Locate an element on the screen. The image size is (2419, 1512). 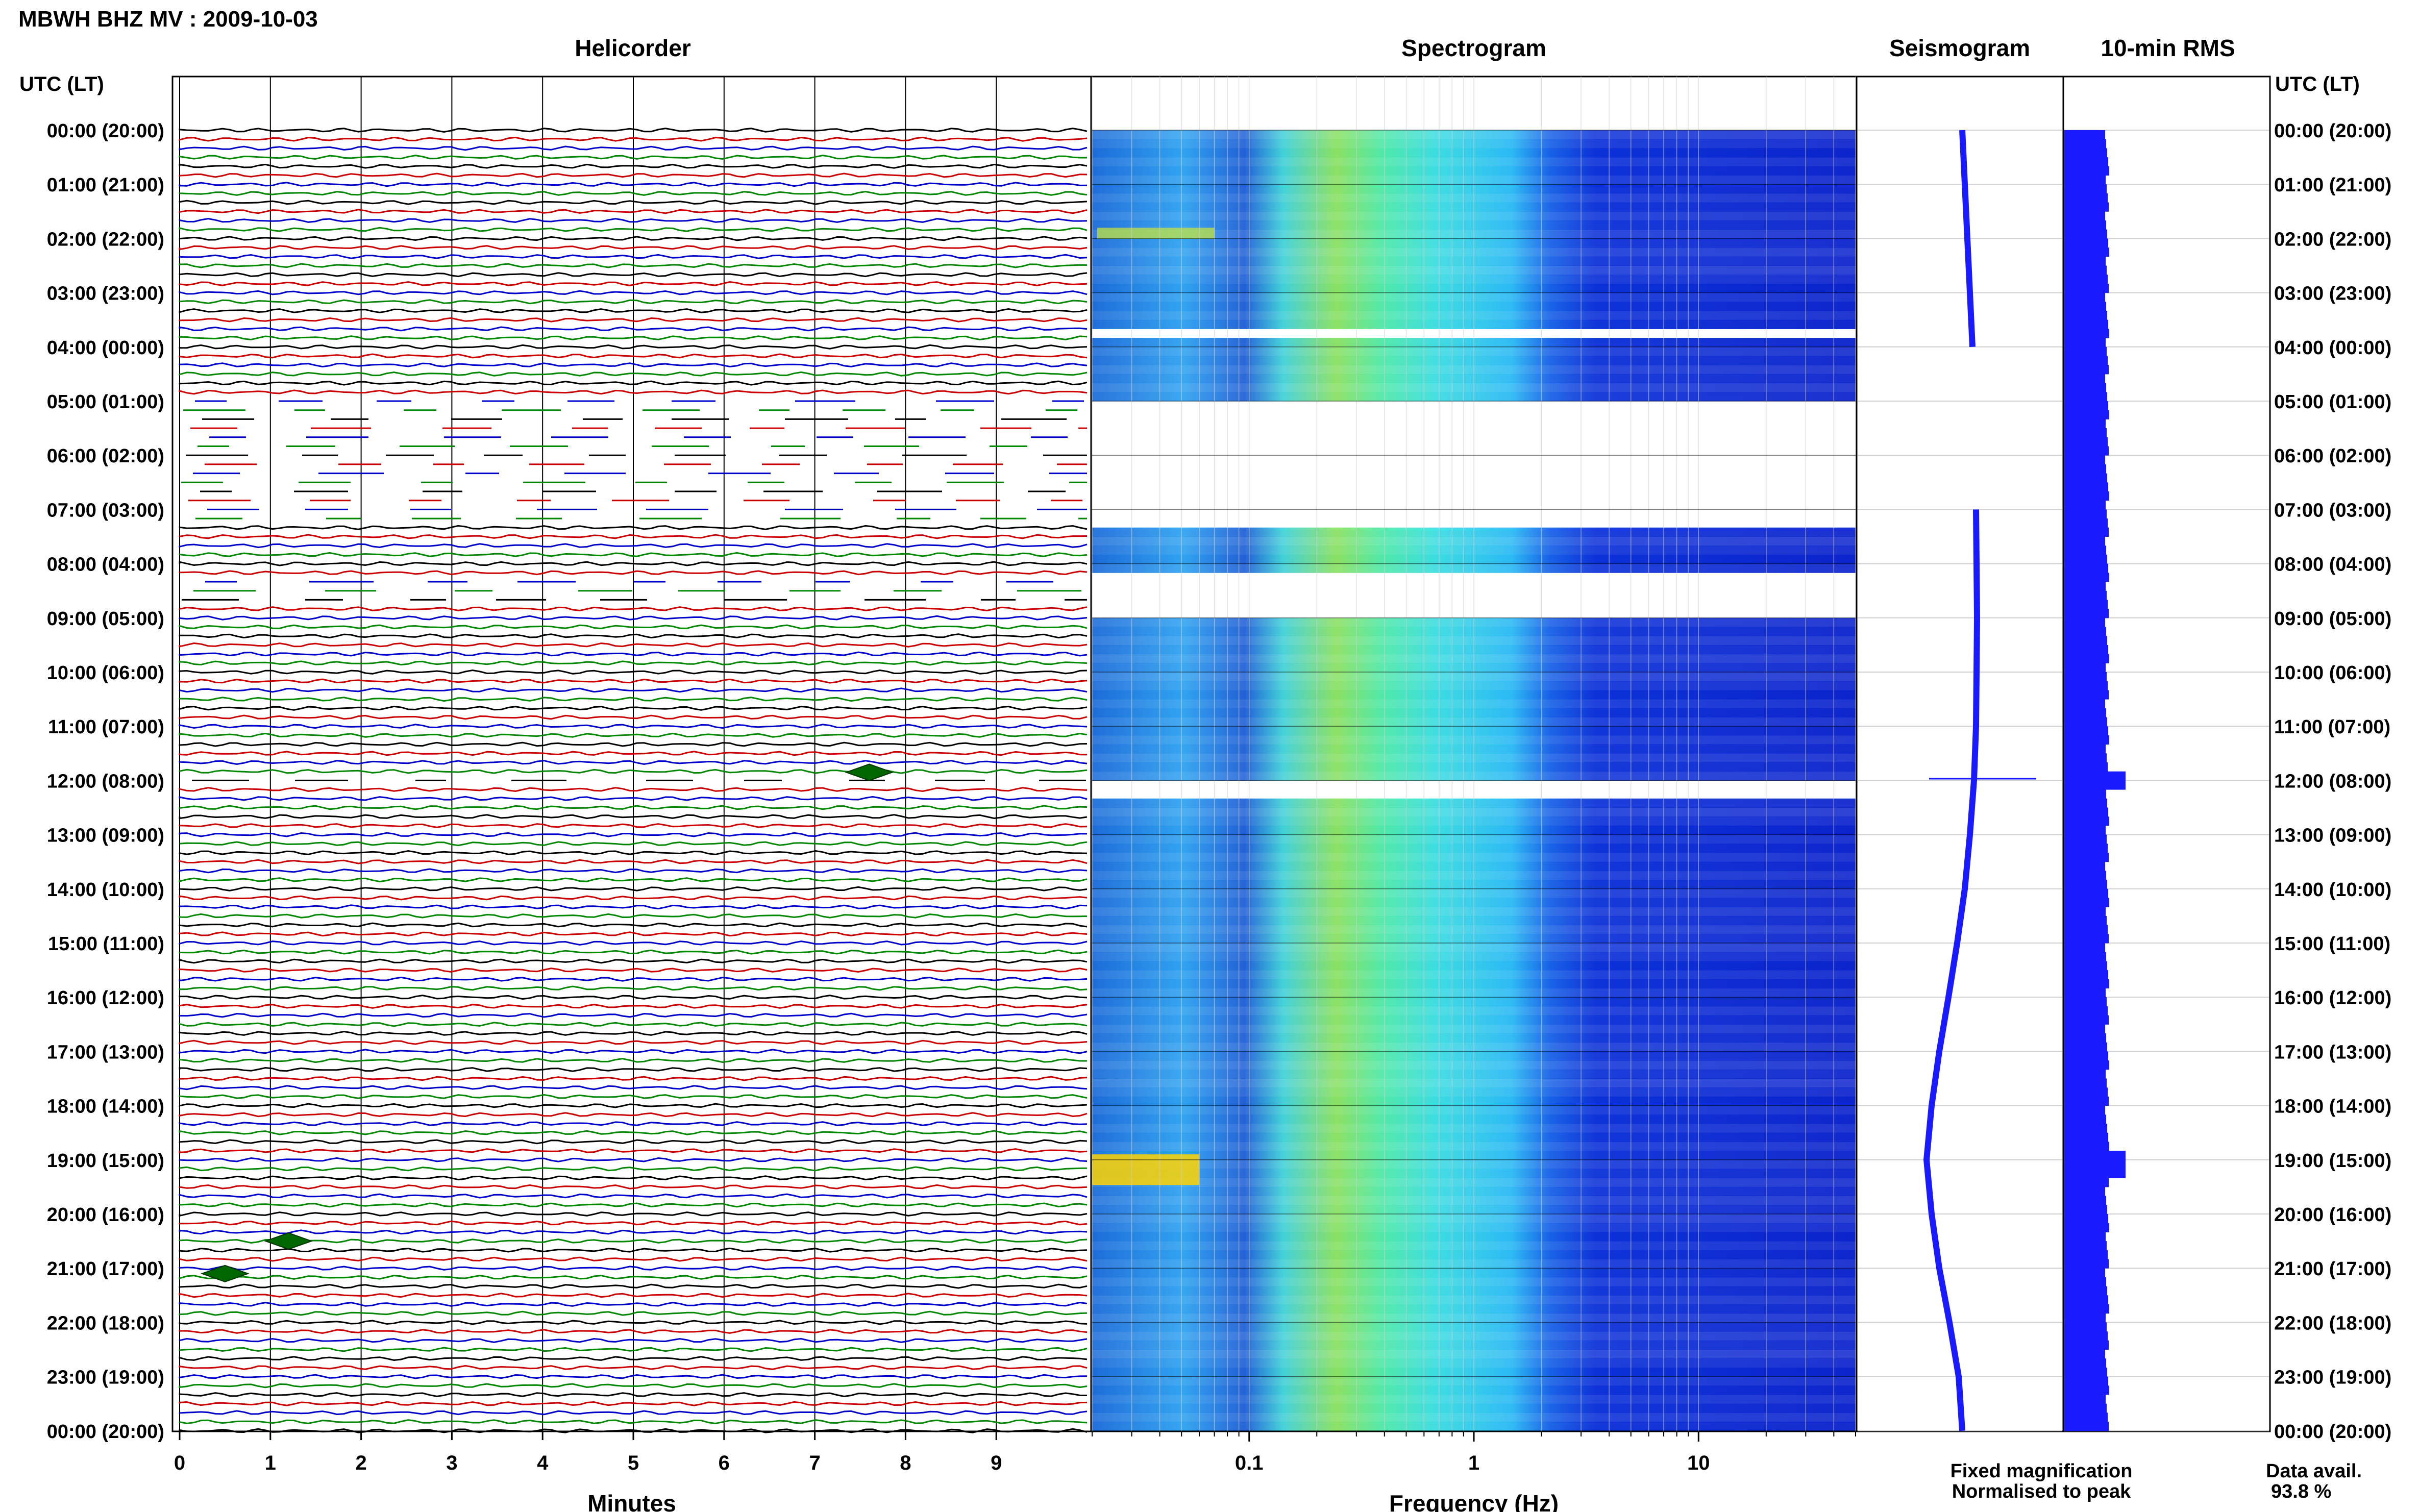
hour-label: 06:00 (02:00) is located at coordinates (105, 456).